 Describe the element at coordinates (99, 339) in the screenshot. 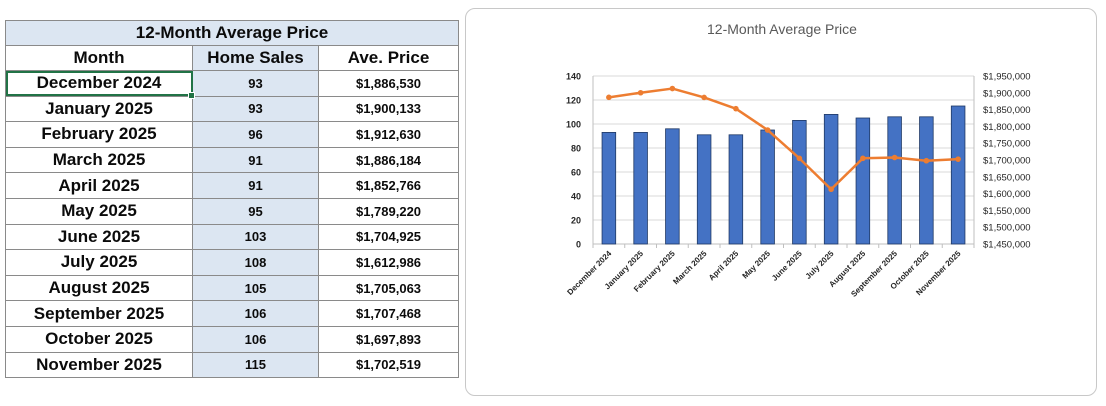

I see `month-cell: October 2025` at that location.